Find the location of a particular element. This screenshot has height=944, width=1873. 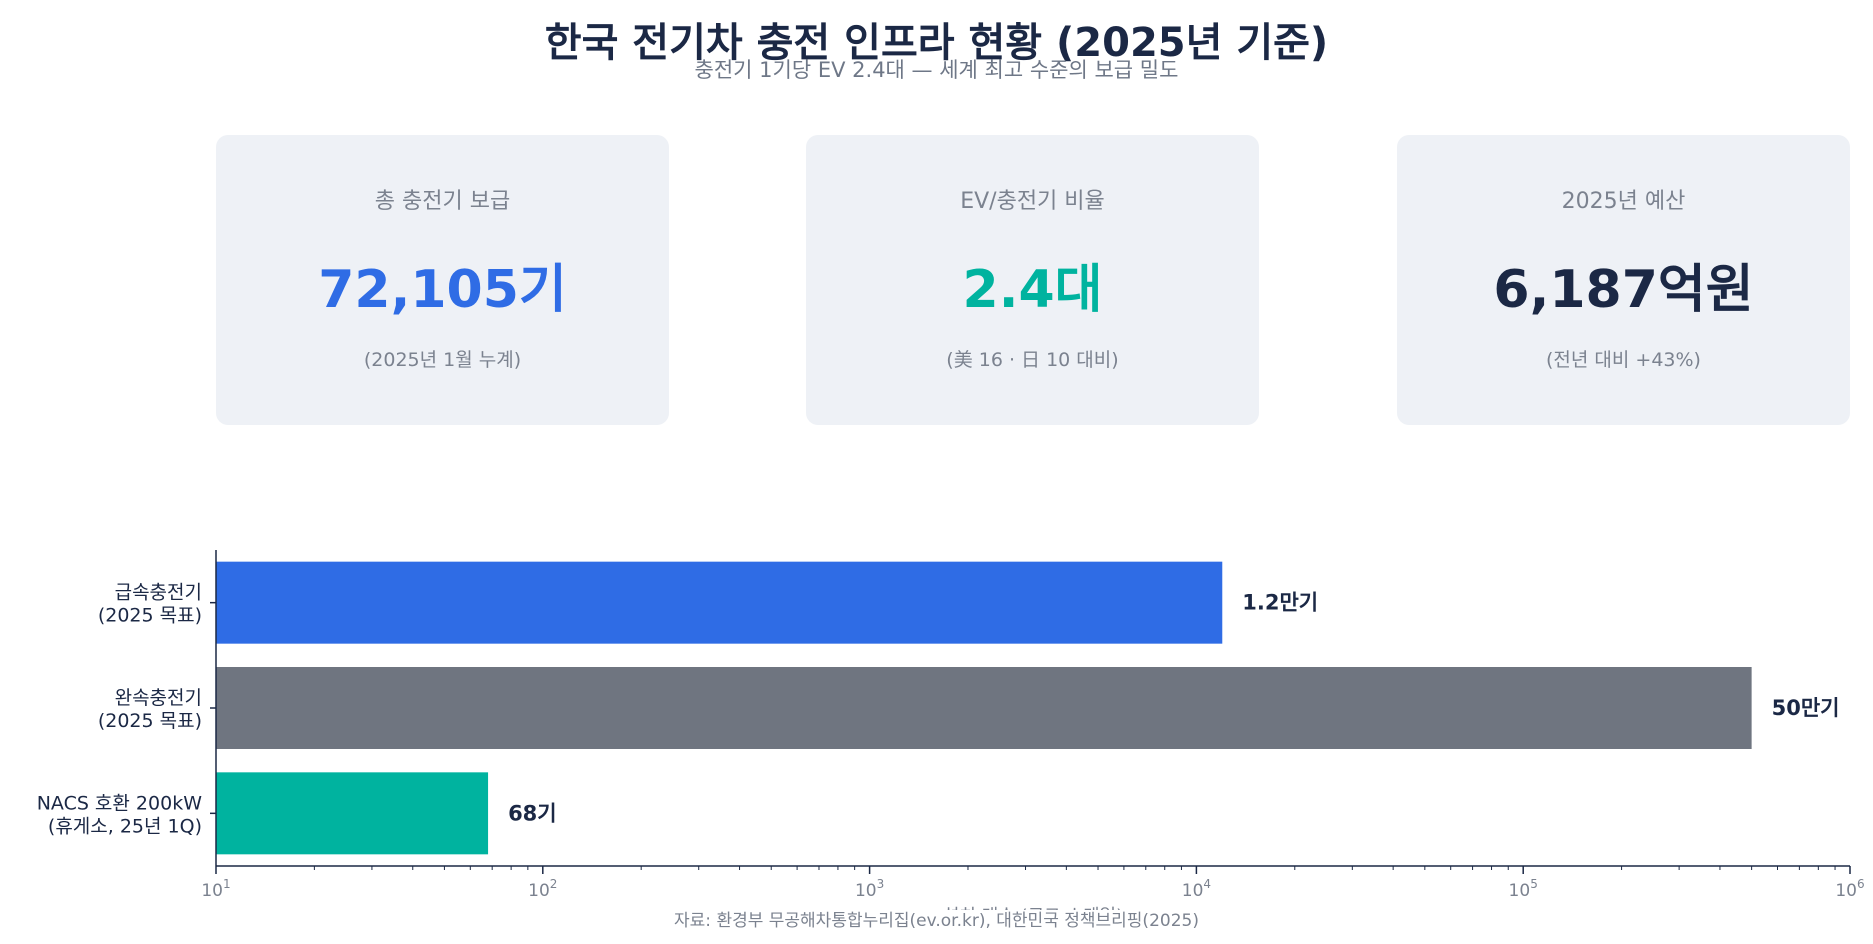

kpi-card-total-chargers: 총 충전기 보급 72,105기 (2025년 1월 누계) is located at coordinates (442, 280).